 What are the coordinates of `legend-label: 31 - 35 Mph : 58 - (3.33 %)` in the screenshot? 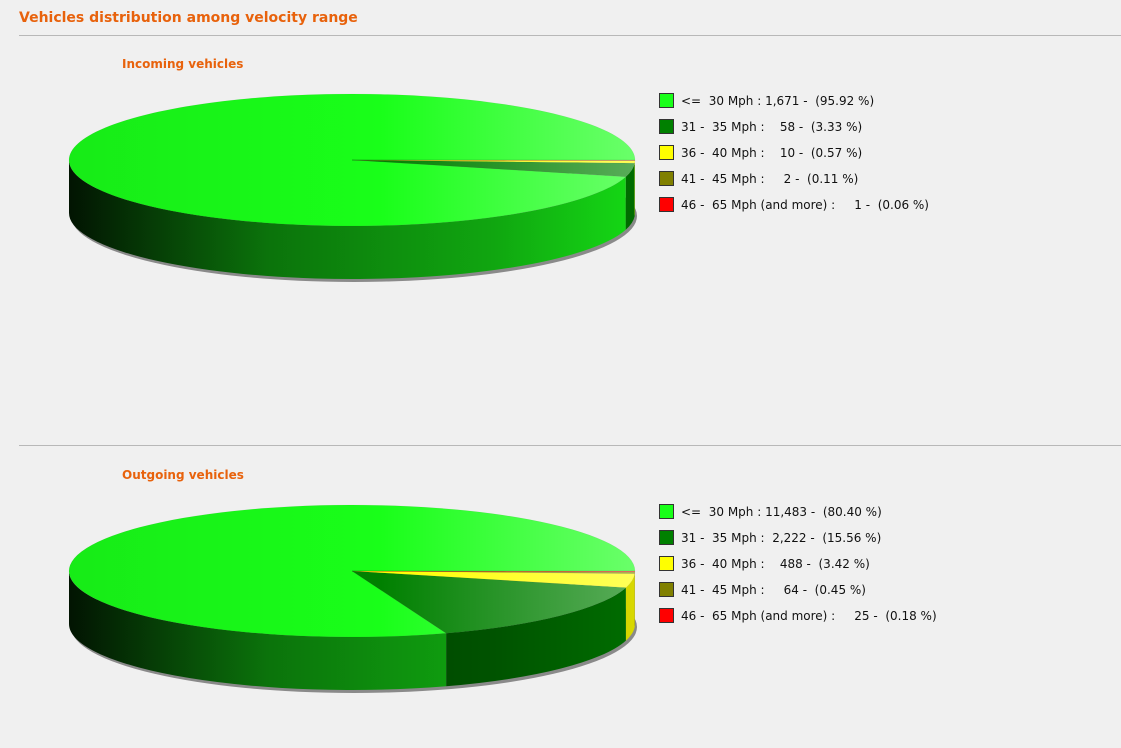 It's located at (771, 127).